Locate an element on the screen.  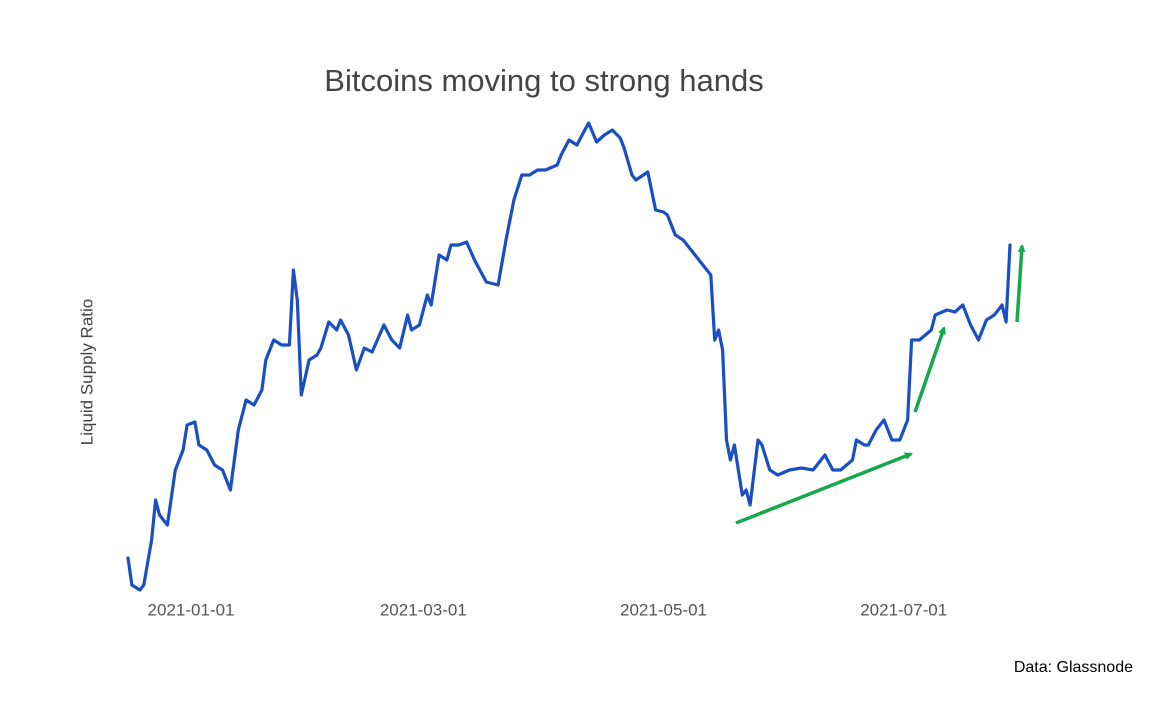
y-axis-label: Liquid Supply Ratio is located at coordinates (86, 372).